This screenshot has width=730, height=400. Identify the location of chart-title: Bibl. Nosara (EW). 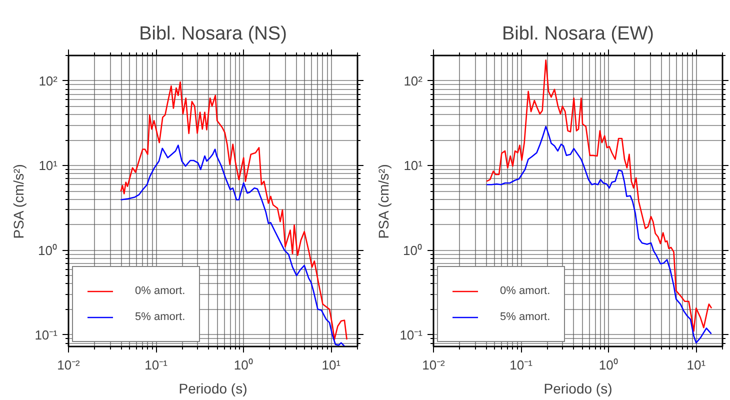
(578, 34).